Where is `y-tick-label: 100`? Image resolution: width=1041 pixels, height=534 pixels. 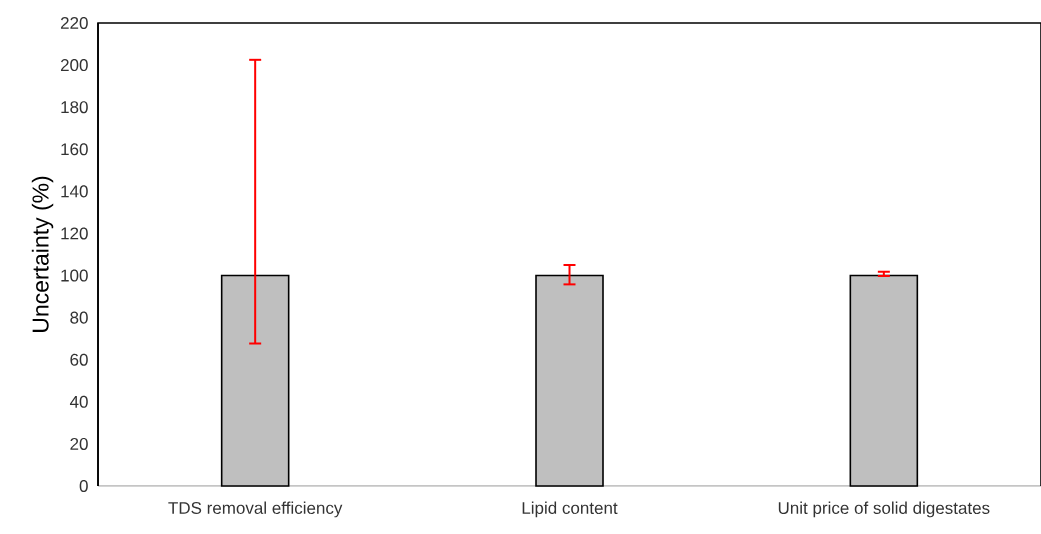 y-tick-label: 100 is located at coordinates (74, 275).